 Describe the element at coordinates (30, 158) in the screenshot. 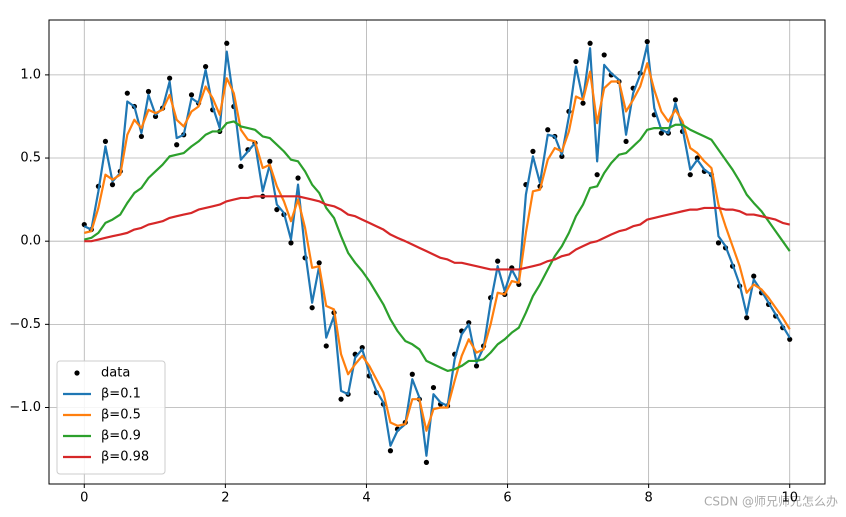

I see `y-tick-label: 0.5` at that location.